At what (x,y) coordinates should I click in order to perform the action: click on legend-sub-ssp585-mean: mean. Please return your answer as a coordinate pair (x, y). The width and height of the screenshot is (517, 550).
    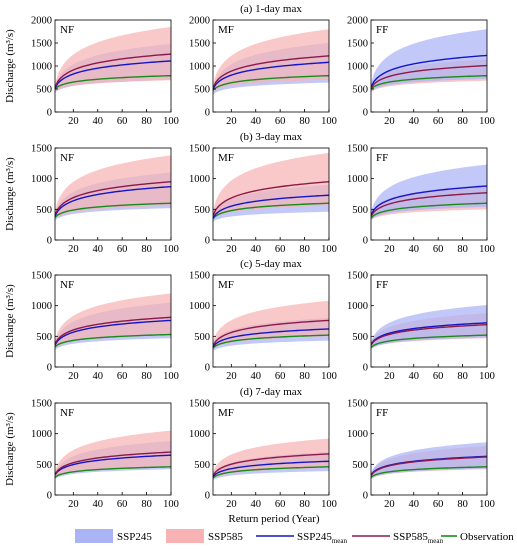
    Looking at the image, I should click on (436, 541).